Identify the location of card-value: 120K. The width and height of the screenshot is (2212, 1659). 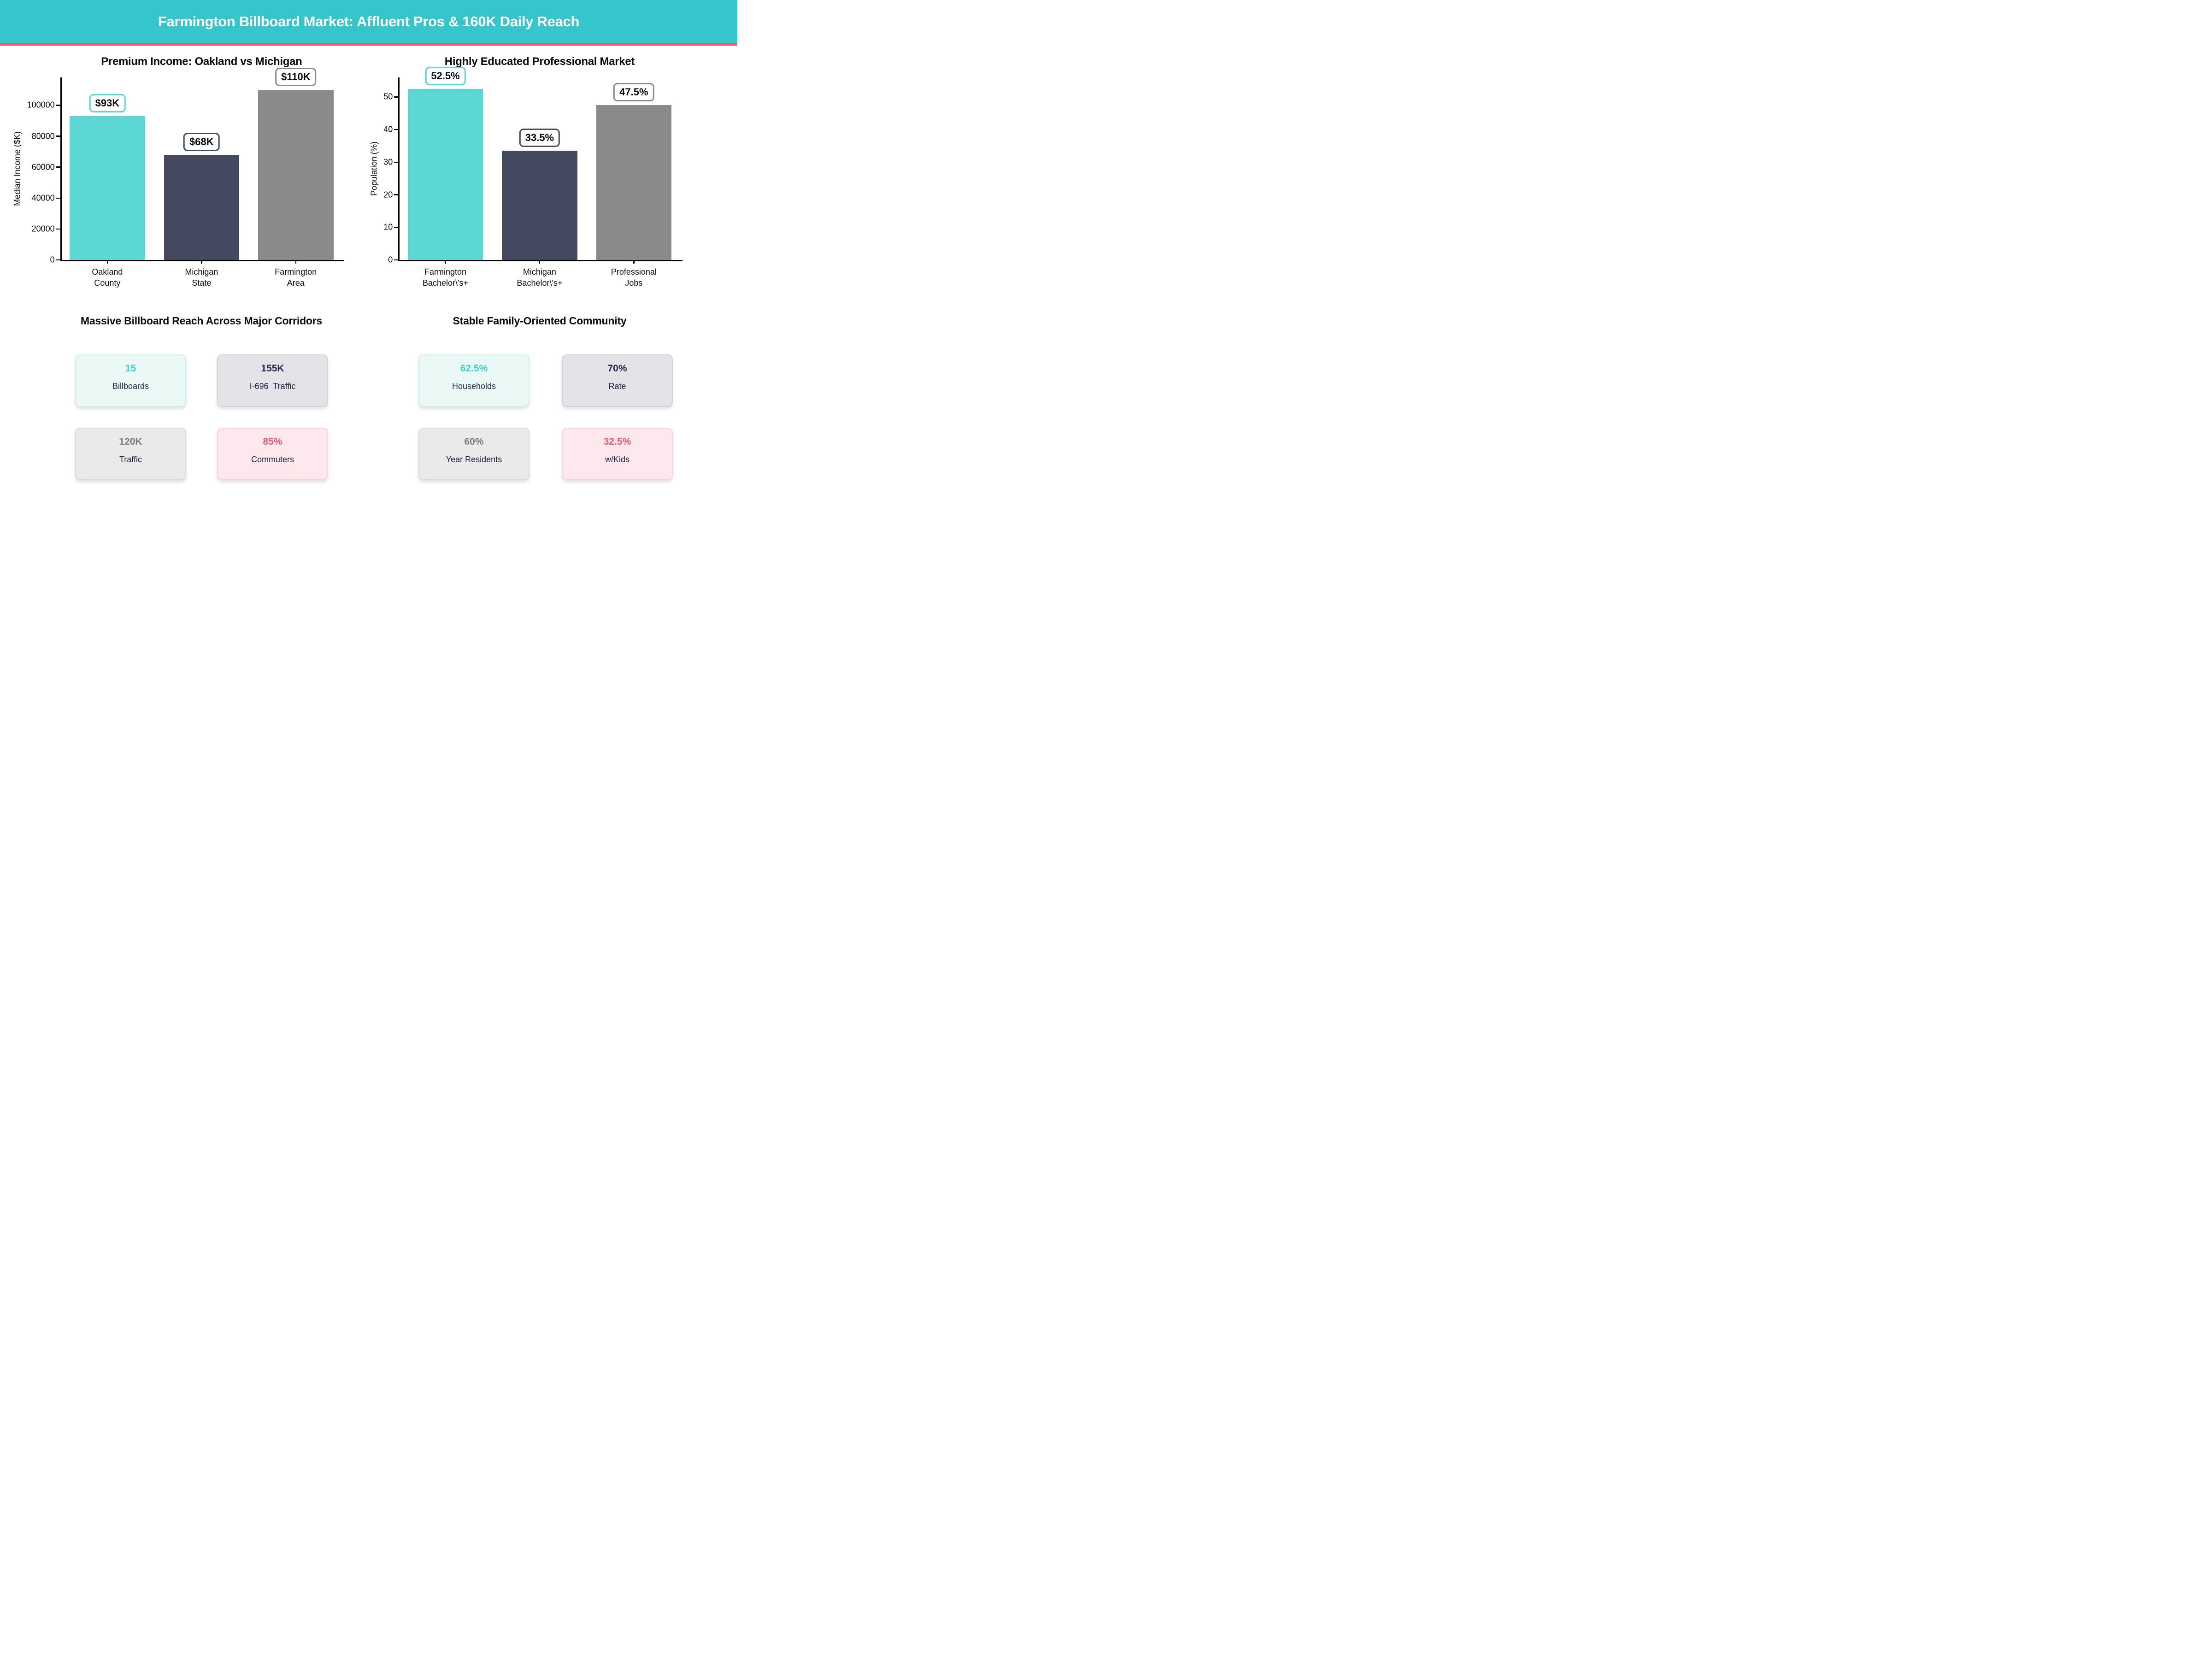
(130, 441).